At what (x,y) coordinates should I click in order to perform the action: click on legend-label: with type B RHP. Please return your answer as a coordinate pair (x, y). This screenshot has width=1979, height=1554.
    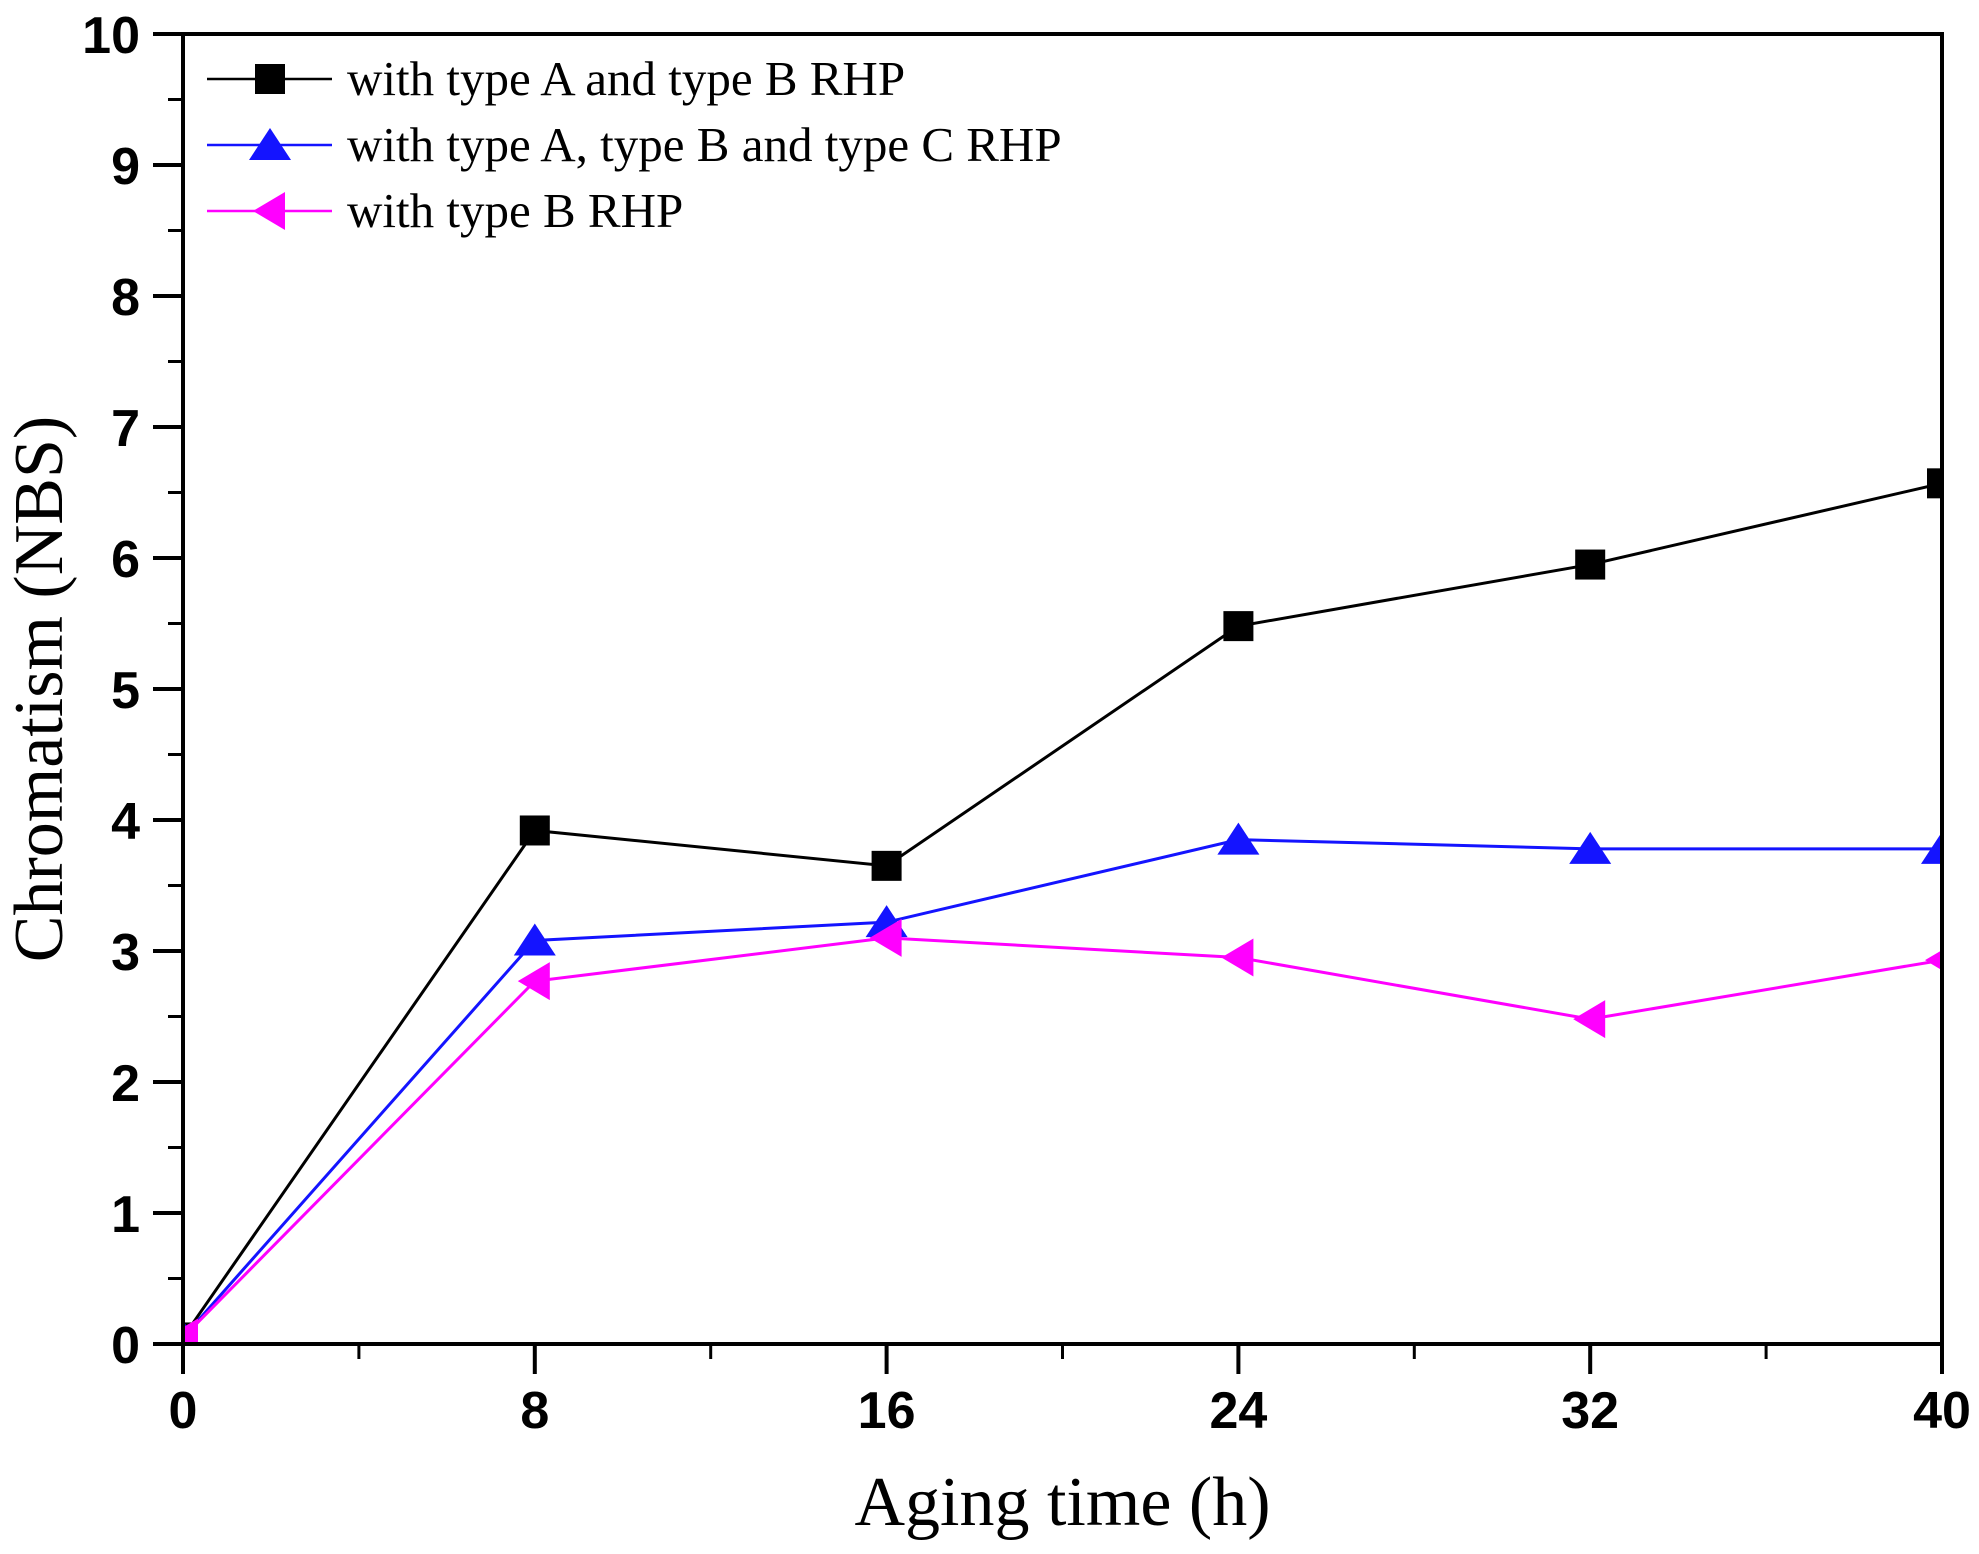
    Looking at the image, I should click on (515, 210).